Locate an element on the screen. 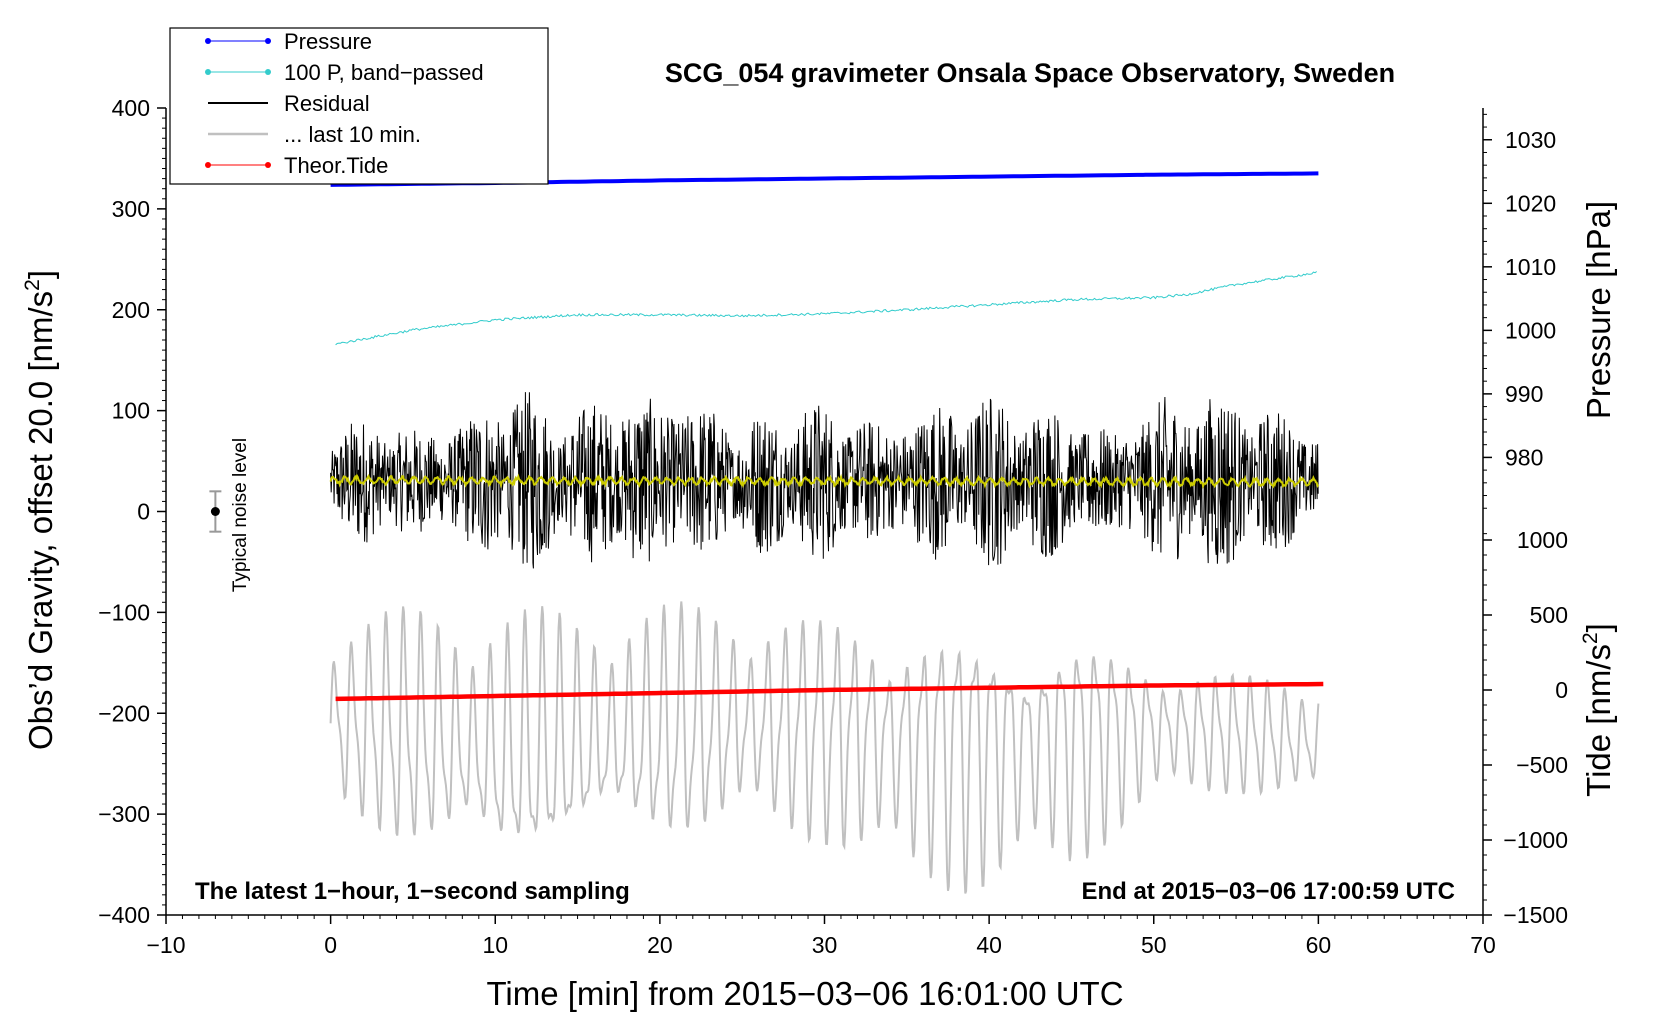 Image resolution: width=1660 pixels, height=1020 pixels. series-theoretical-tide is located at coordinates (829, 691).